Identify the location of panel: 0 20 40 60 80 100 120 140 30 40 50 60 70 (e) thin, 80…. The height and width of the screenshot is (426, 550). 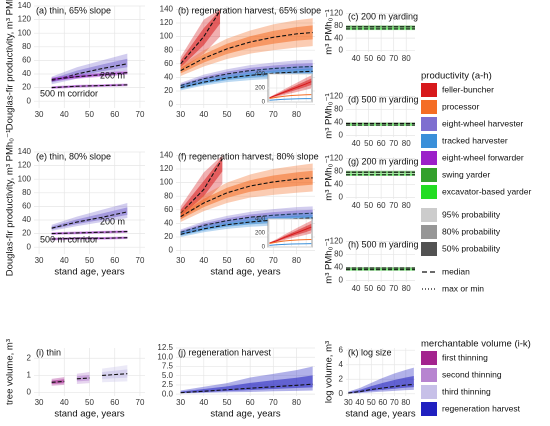
(75, 204).